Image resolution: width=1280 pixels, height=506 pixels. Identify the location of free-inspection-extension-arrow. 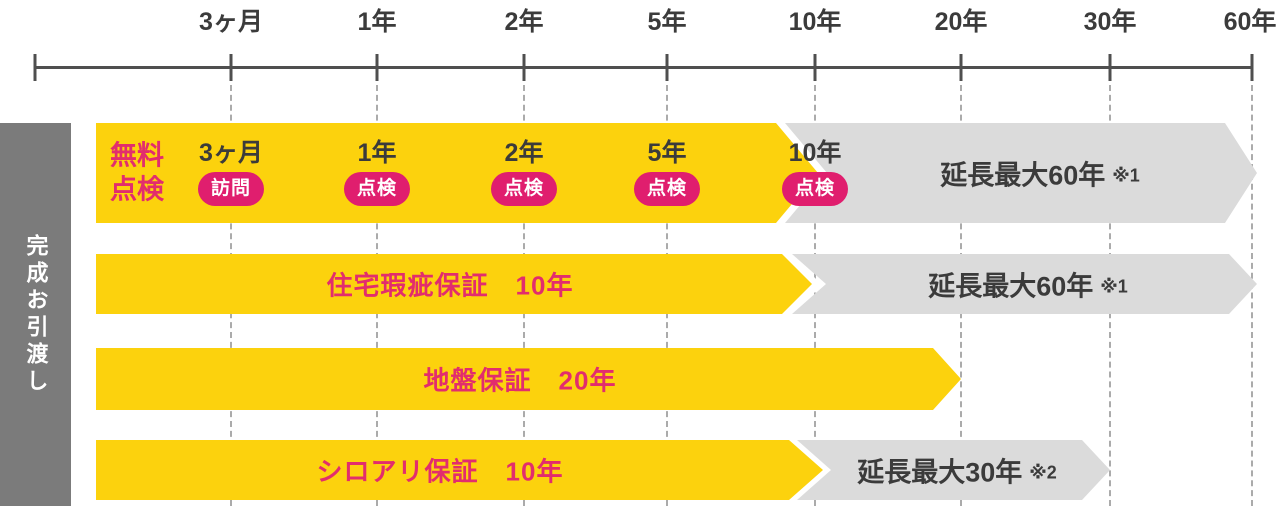
(1017, 173).